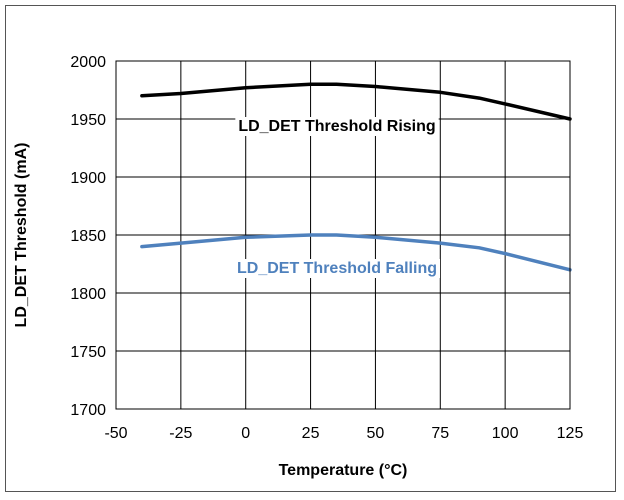 The image size is (624, 500). I want to click on y-tick-label: 1800, so click(88, 294).